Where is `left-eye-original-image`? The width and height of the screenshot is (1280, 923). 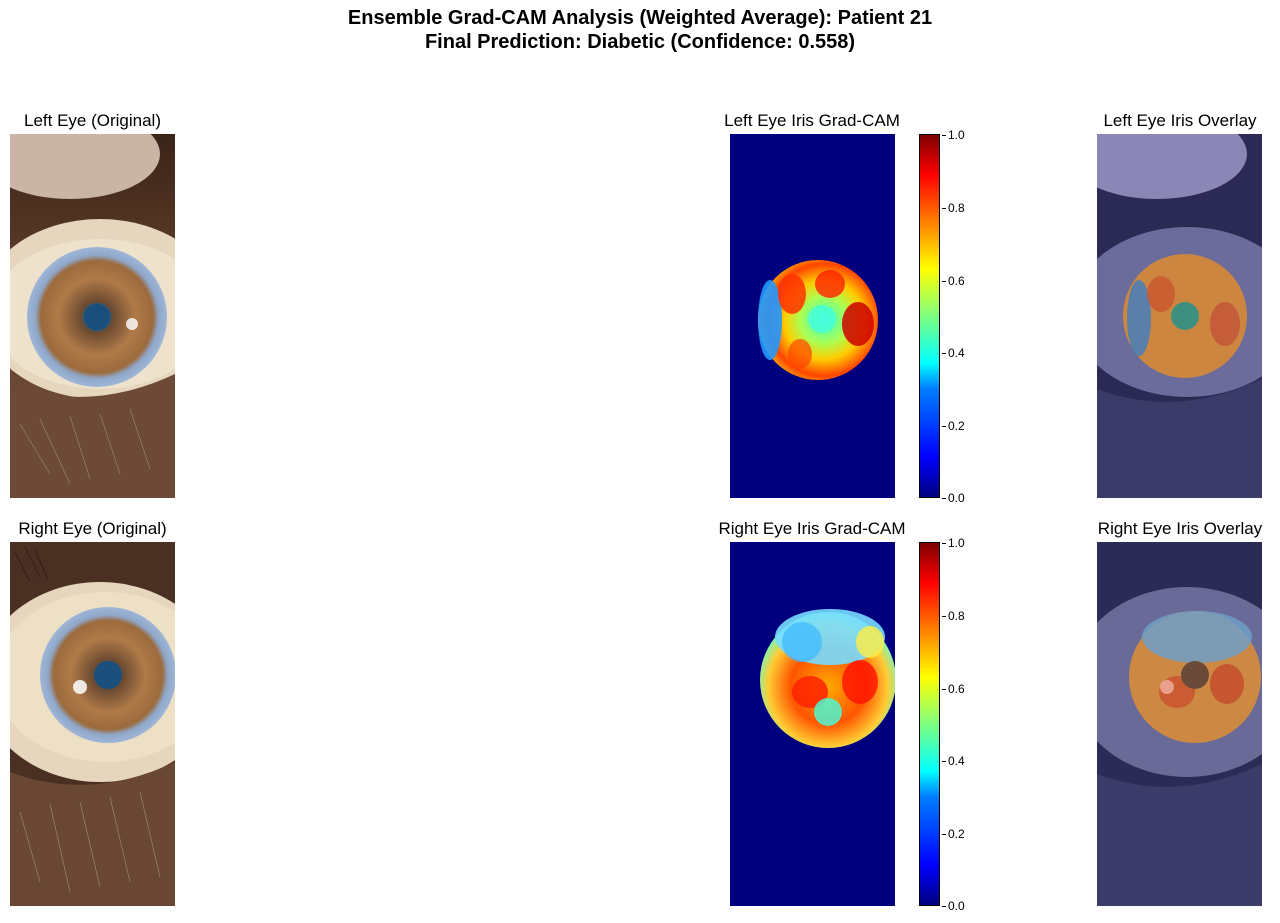
left-eye-original-image is located at coordinates (92, 316).